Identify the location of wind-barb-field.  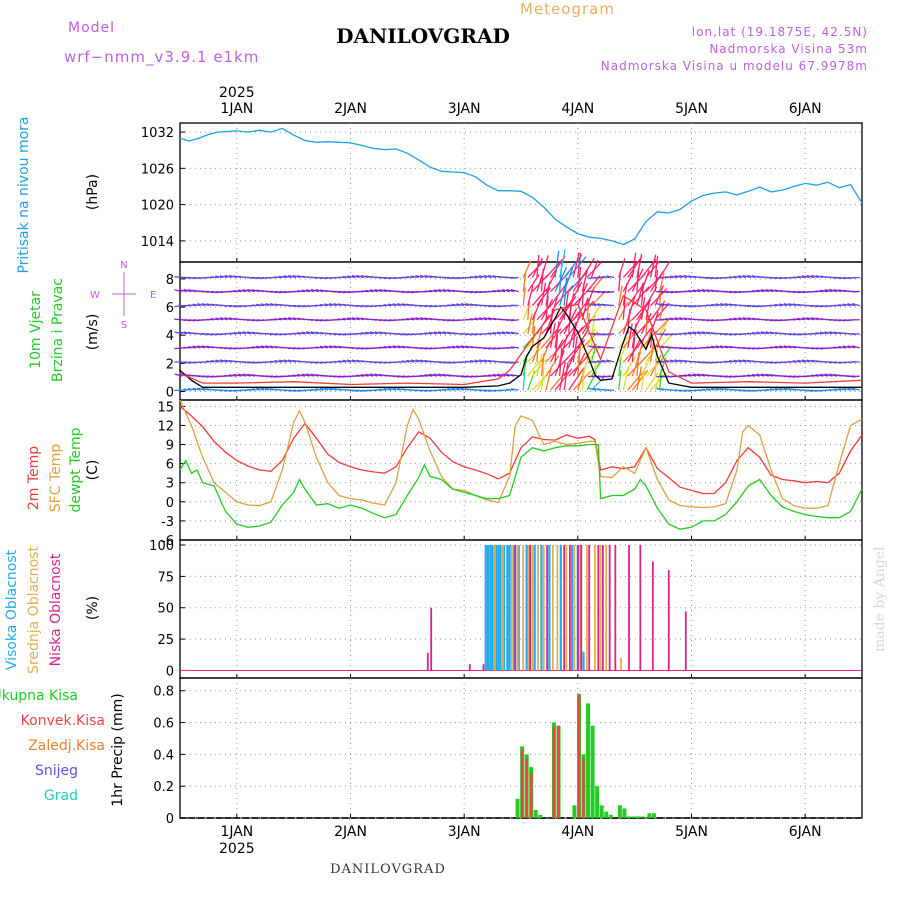
(517, 320).